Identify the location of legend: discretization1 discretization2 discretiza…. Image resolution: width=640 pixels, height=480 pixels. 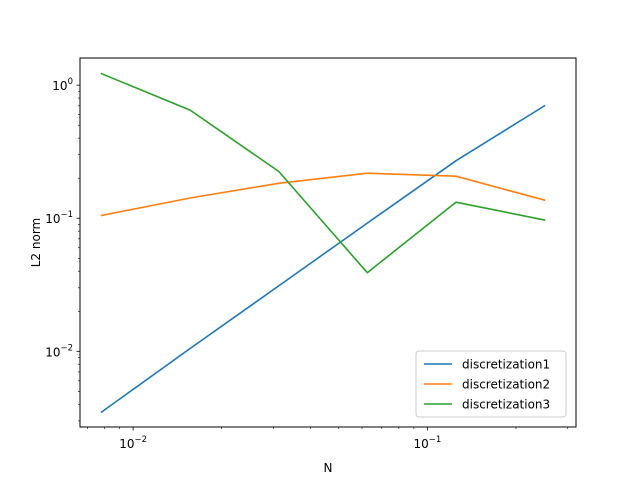
(491, 384).